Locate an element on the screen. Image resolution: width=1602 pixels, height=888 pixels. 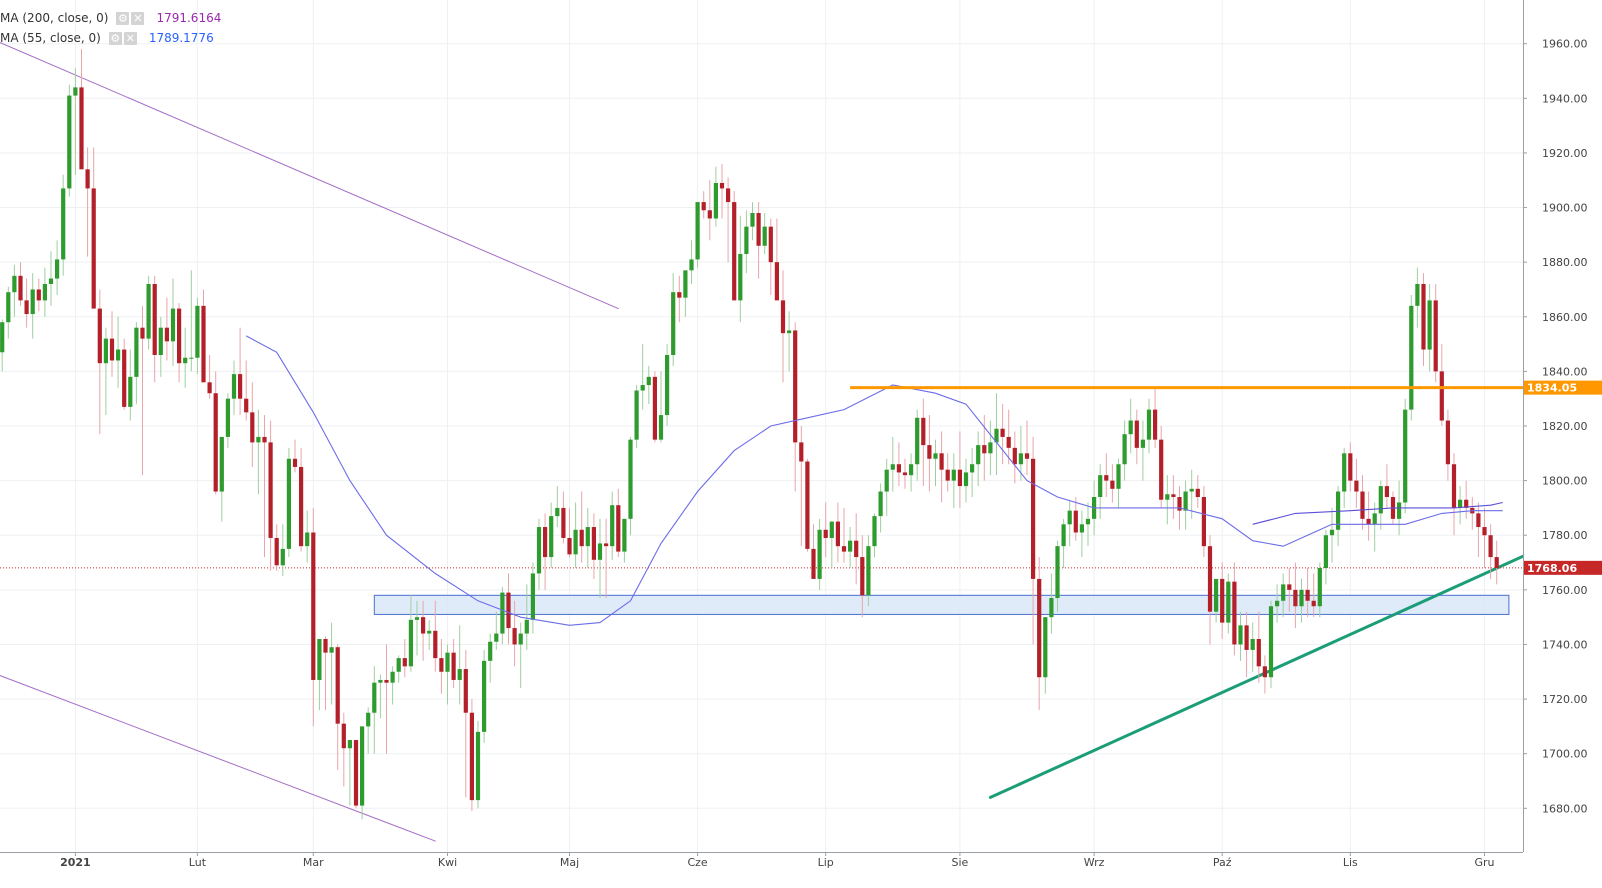
y-tick-label: 1760.00 is located at coordinates (1565, 590).